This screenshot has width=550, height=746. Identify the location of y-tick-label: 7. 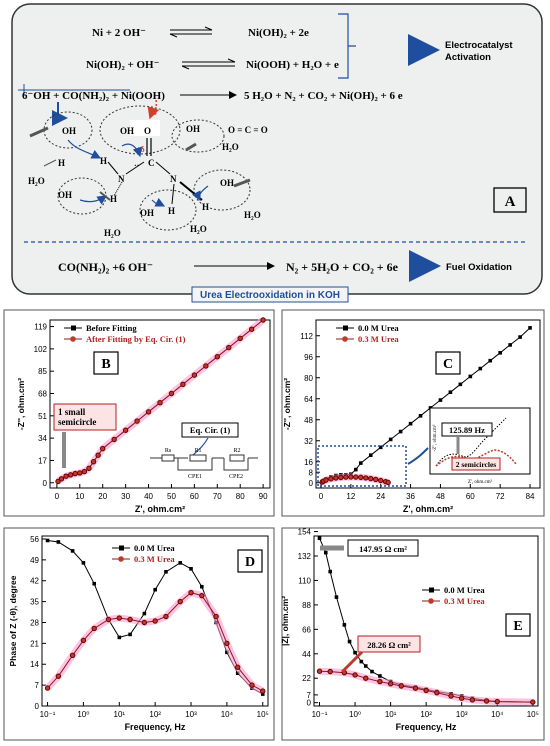
(309, 695).